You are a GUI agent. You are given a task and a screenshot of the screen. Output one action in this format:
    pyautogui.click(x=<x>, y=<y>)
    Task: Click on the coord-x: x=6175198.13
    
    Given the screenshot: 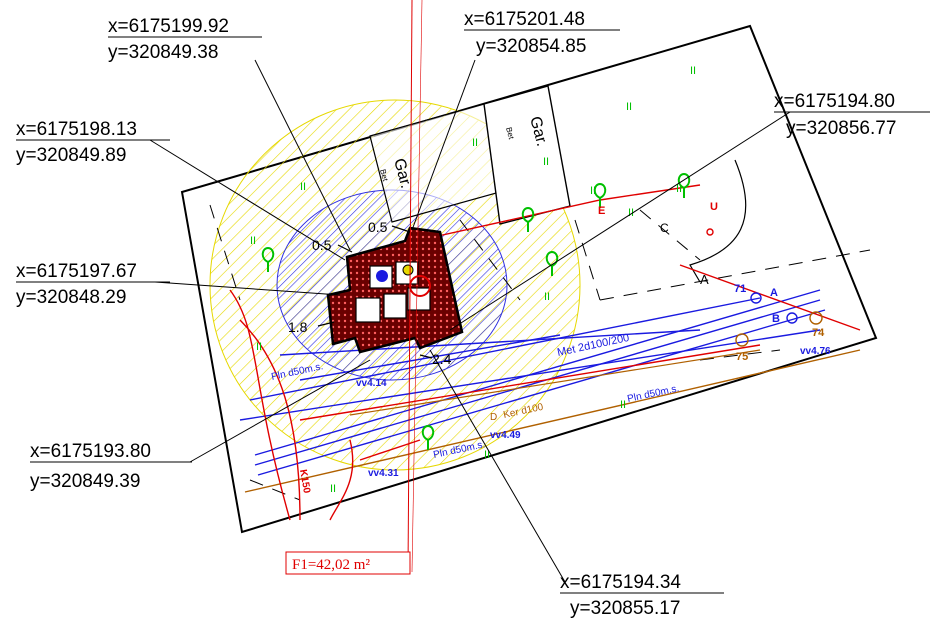 What is the action you would take?
    pyautogui.click(x=76, y=129)
    